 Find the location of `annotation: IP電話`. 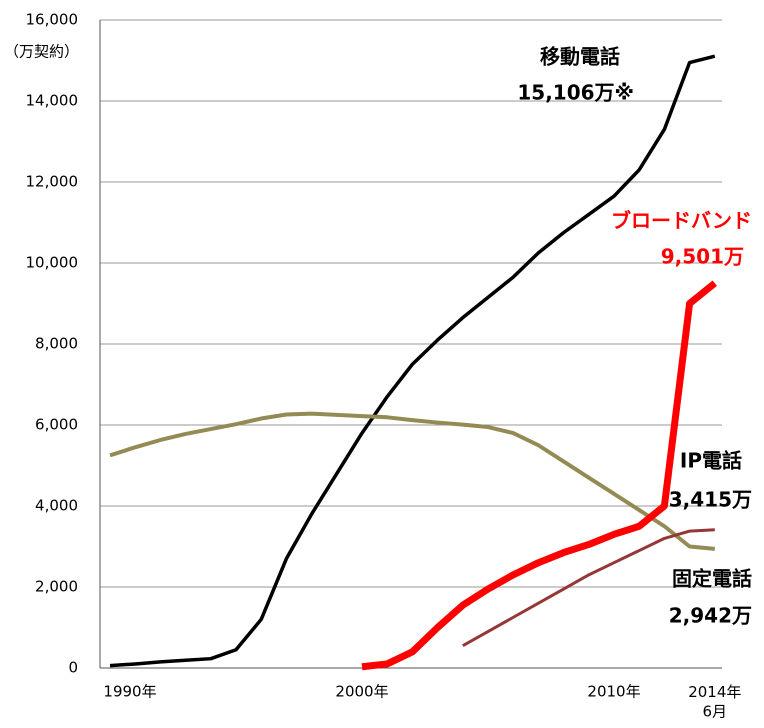

annotation: IP電話 is located at coordinates (711, 461).